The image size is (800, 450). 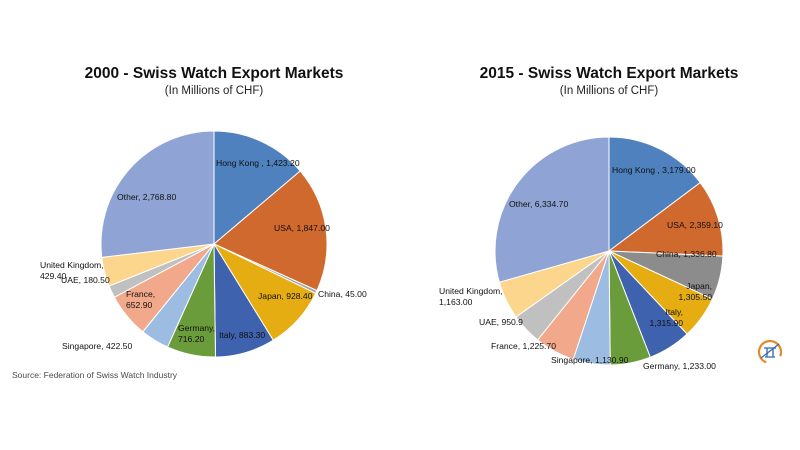 I want to click on data-label-france: France, 1,225.70, so click(x=523, y=346).